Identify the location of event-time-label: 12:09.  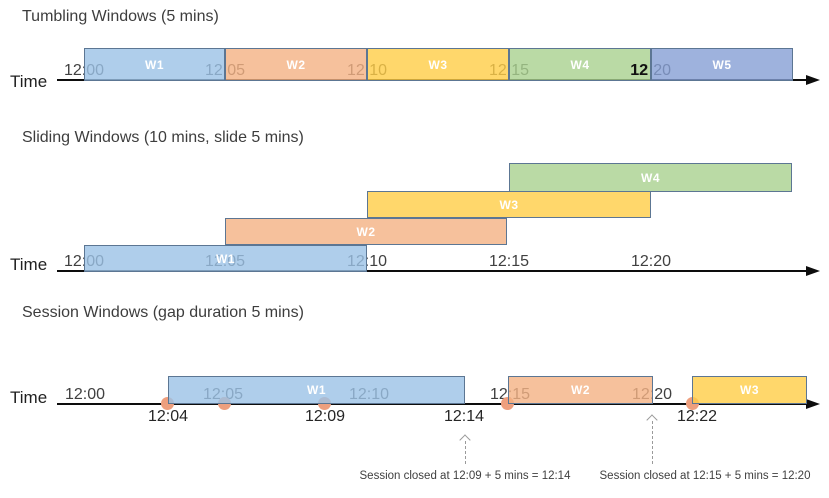
(325, 416).